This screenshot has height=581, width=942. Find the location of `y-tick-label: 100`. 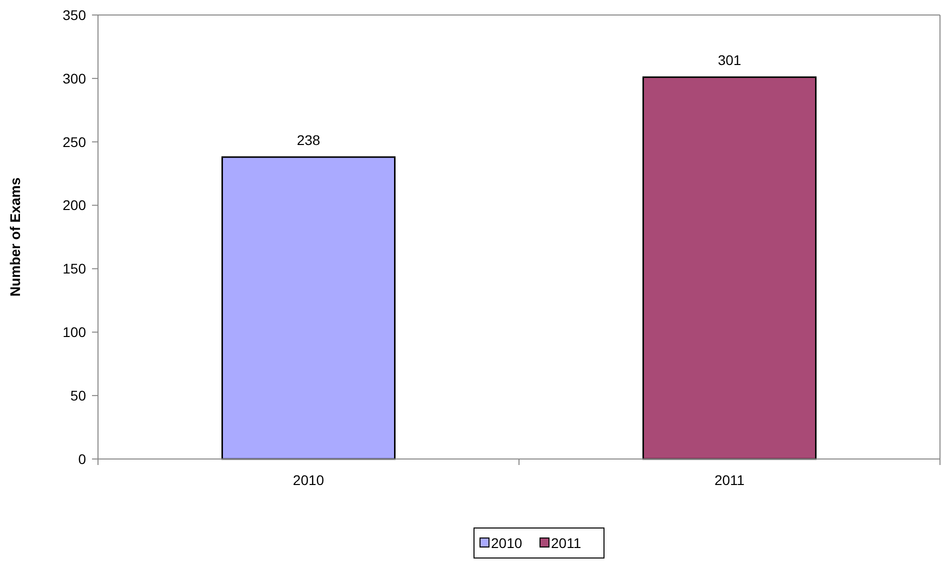

y-tick-label: 100 is located at coordinates (74, 332).